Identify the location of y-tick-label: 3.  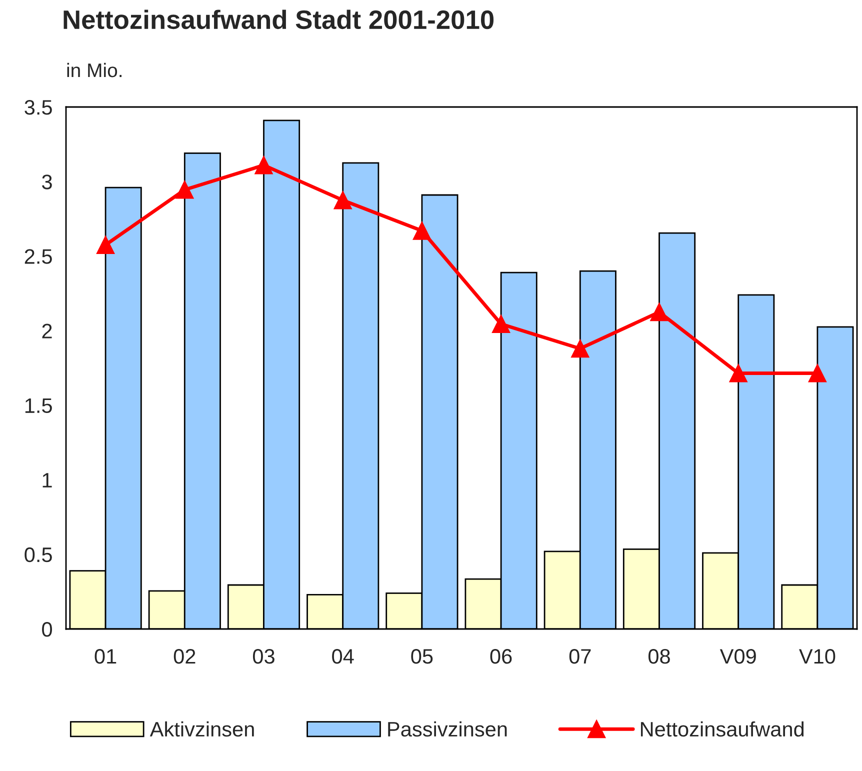
(47, 182).